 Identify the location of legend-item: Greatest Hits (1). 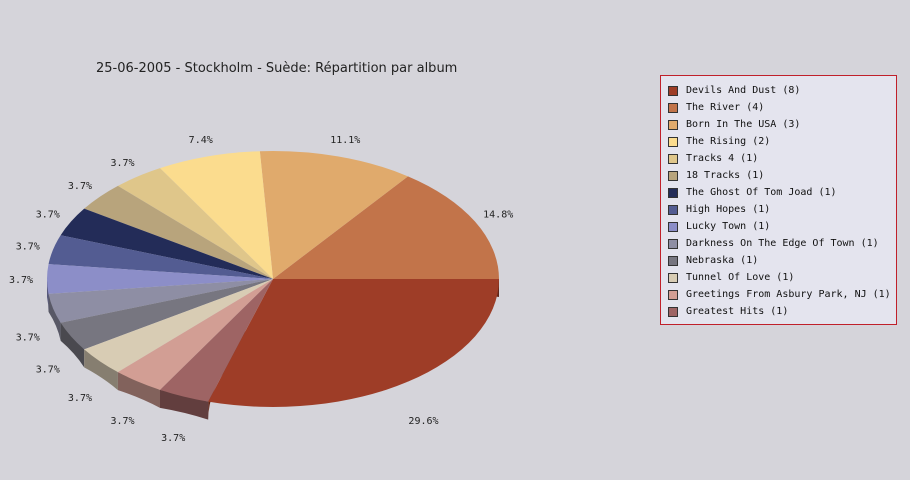
(782, 311).